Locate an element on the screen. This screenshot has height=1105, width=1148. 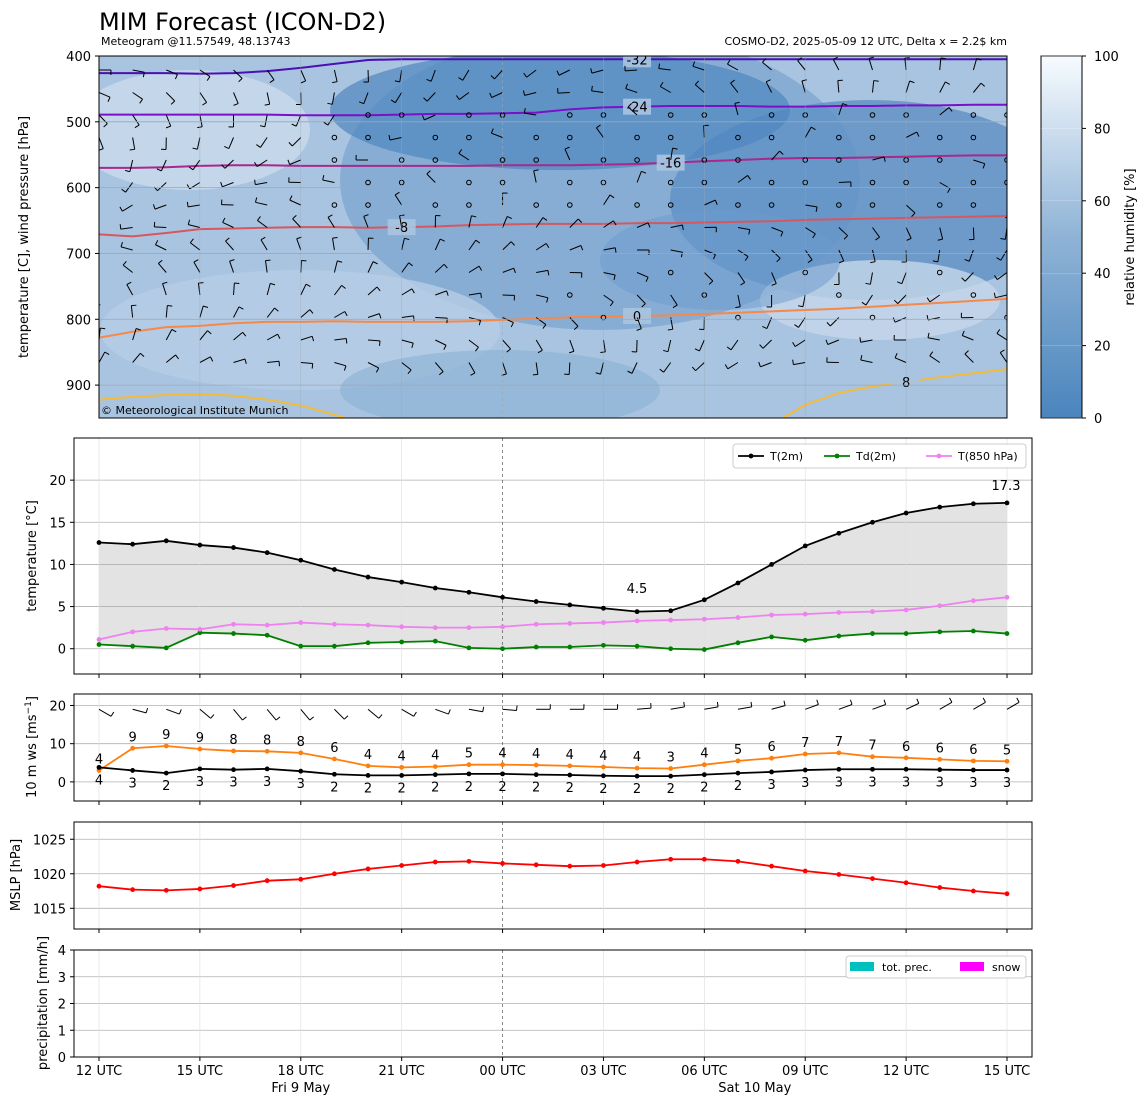
wind-value-label: 2 is located at coordinates (502, 787).